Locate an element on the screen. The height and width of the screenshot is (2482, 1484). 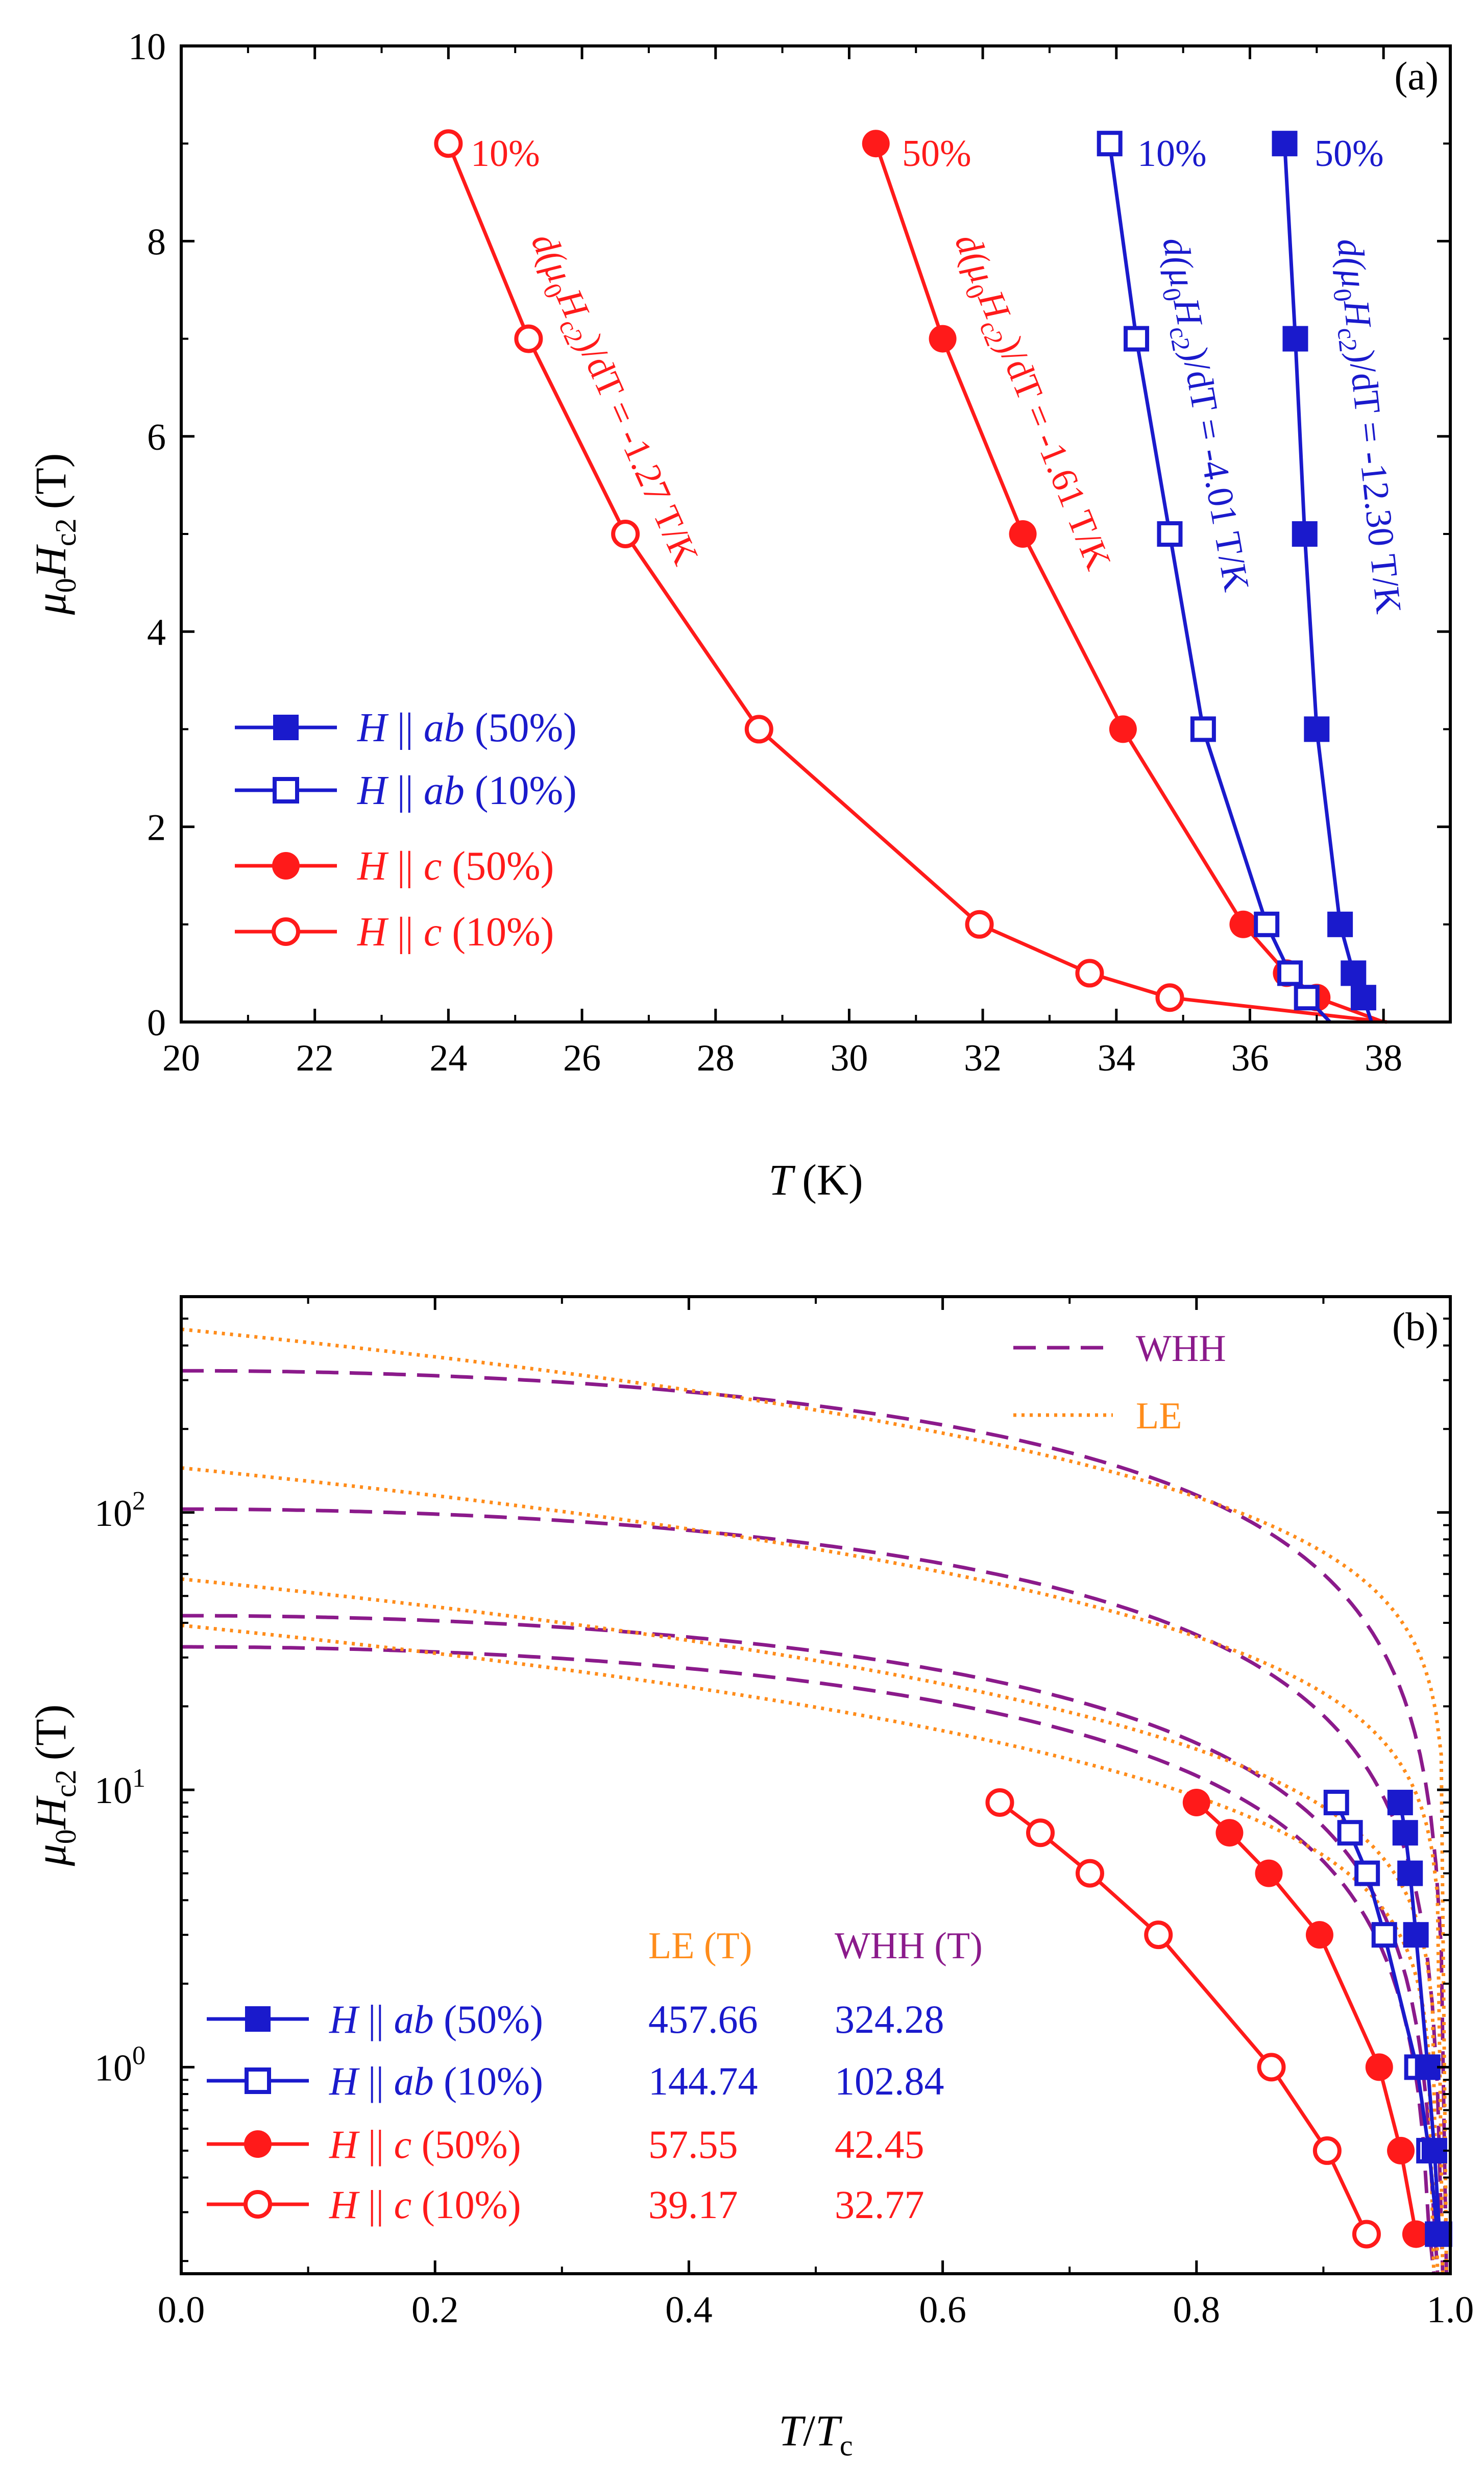
legend-item-c50: H || c (50%) is located at coordinates (394, 867).